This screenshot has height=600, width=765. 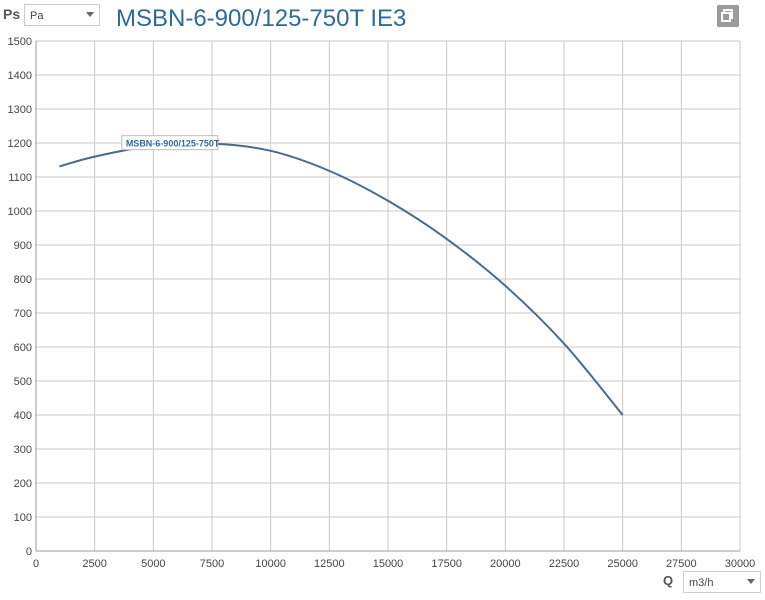 I want to click on y-tick-label: 600, so click(x=23, y=348).